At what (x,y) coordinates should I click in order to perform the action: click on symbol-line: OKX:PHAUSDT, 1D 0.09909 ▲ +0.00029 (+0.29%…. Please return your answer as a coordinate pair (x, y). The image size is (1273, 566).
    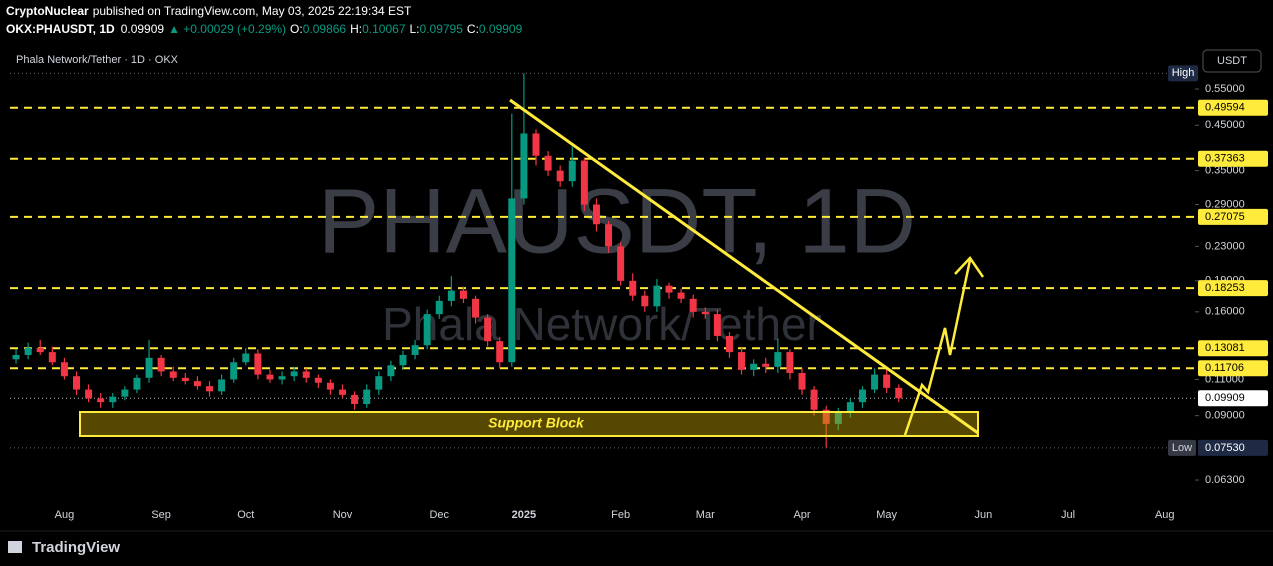
    Looking at the image, I should click on (264, 29).